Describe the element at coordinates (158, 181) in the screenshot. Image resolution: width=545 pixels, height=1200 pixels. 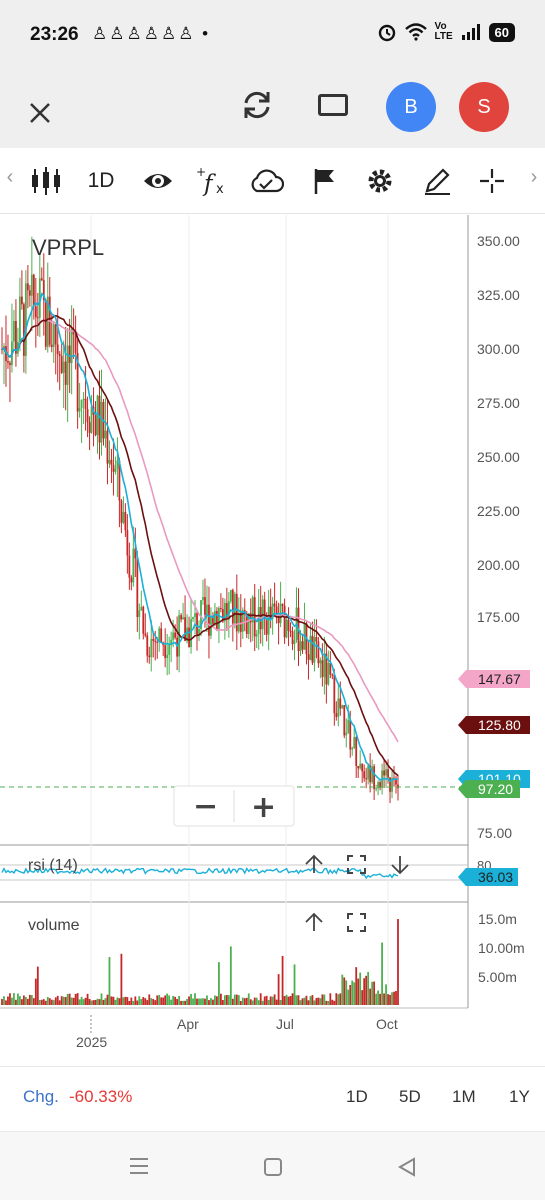
I see `visibility-button` at that location.